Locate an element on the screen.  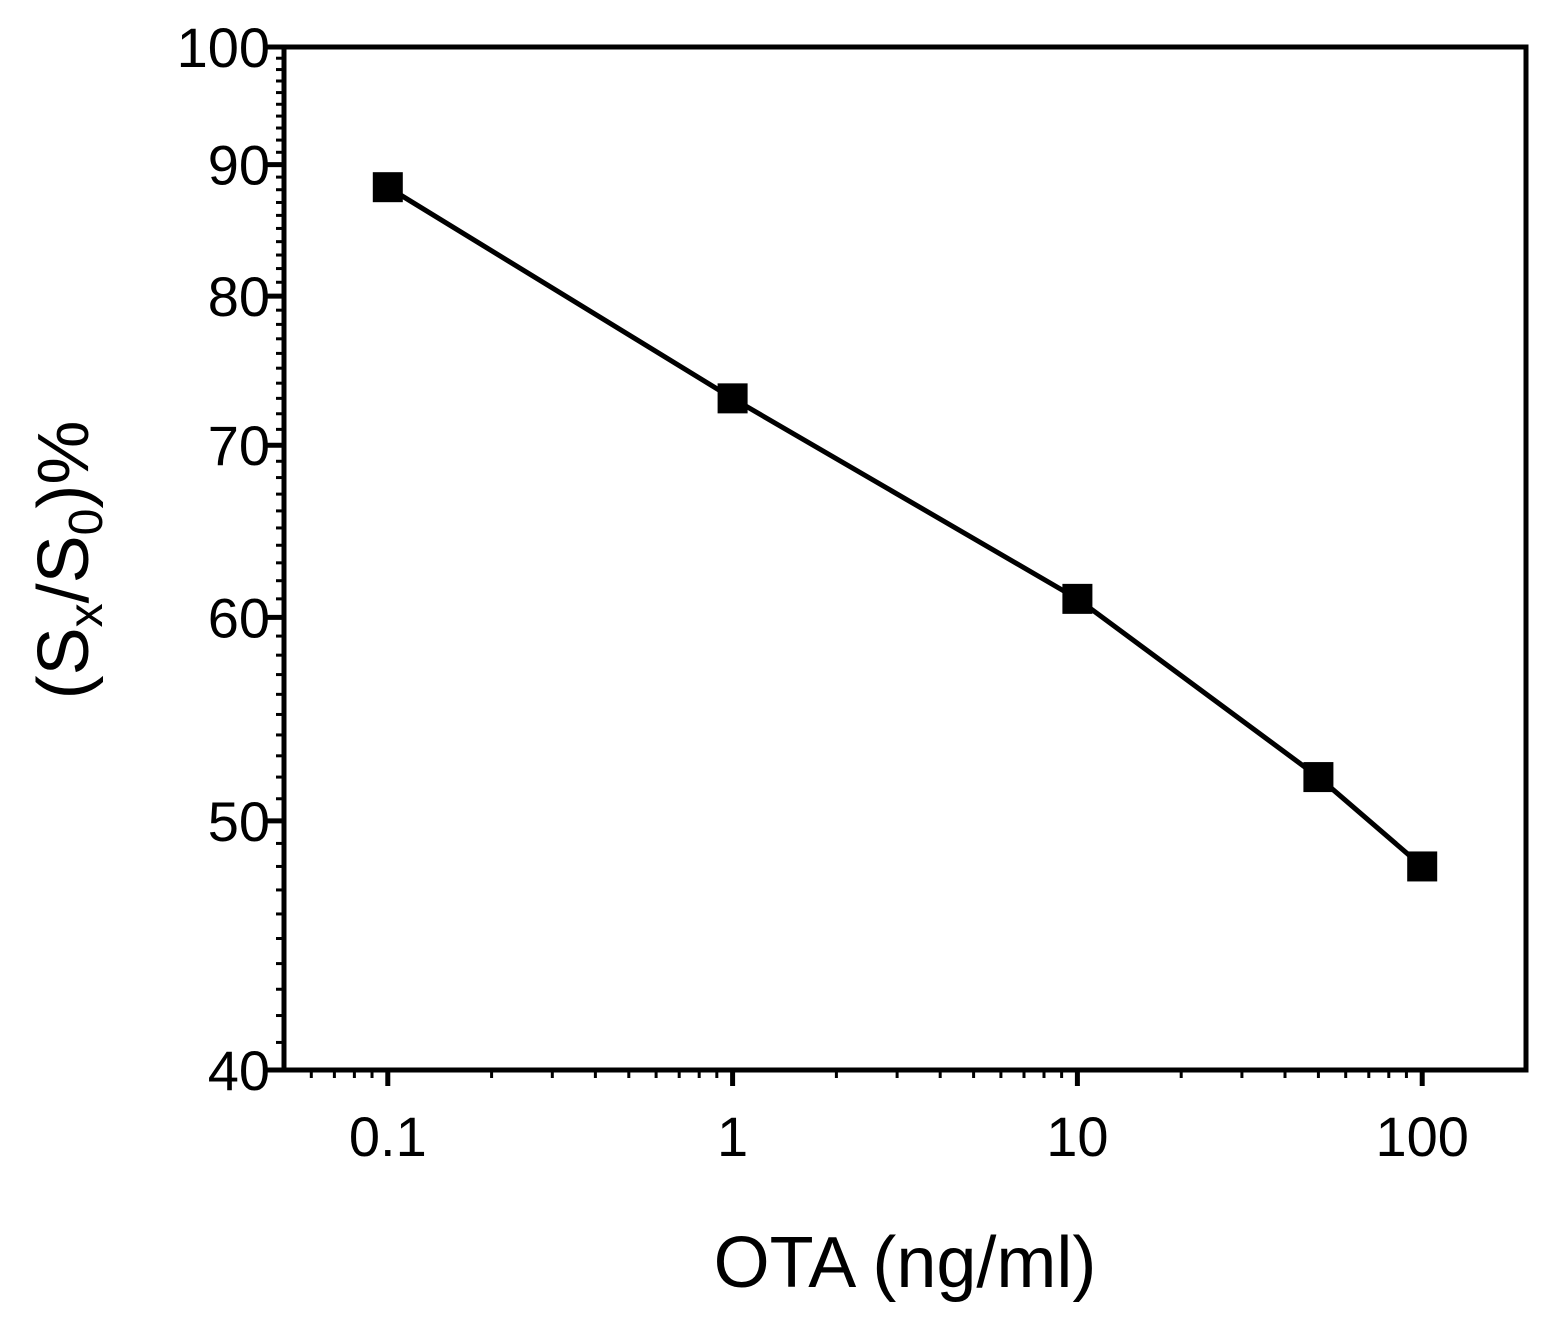
y-tick-label: 50 is located at coordinates (239, 821).